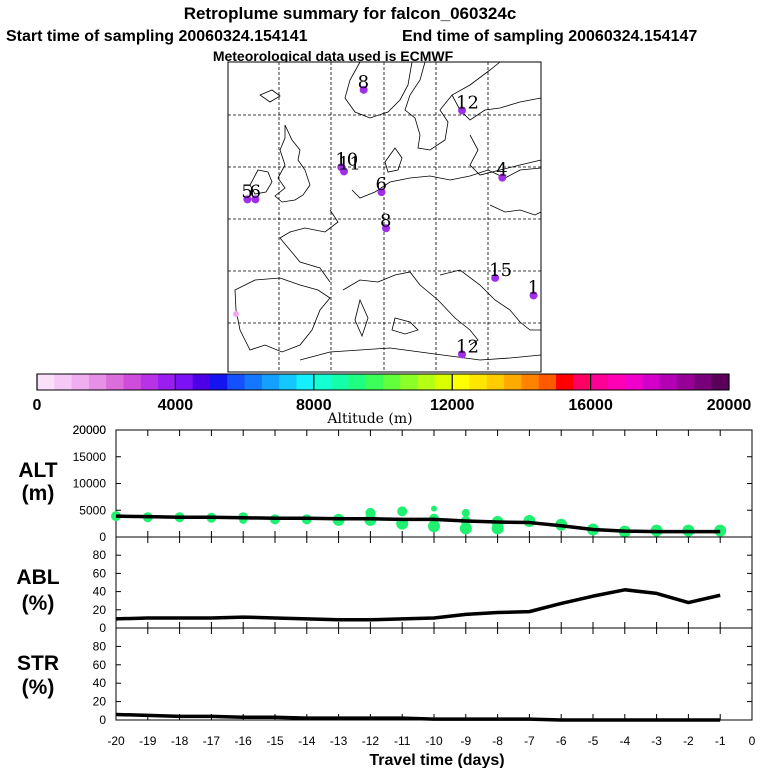 This screenshot has width=768, height=768. Describe the element at coordinates (346, 159) in the screenshot. I see `map-label: 10` at that location.